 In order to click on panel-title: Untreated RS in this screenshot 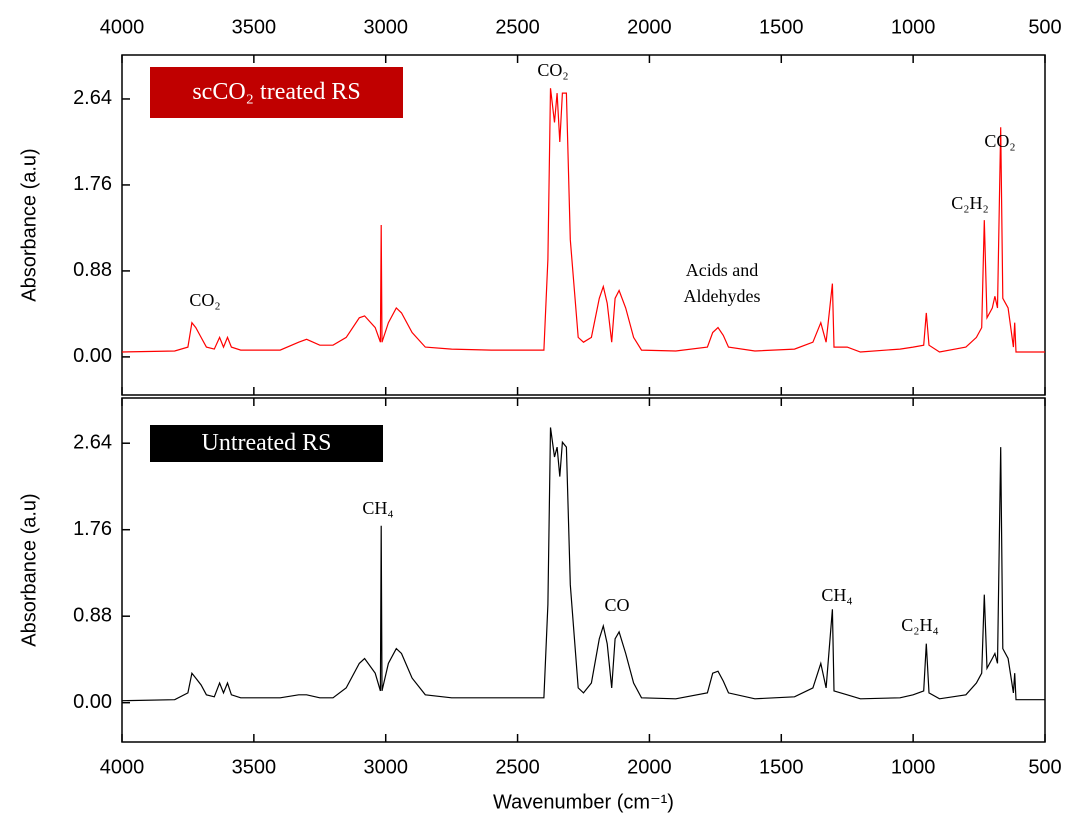, I will do `click(267, 443)`.